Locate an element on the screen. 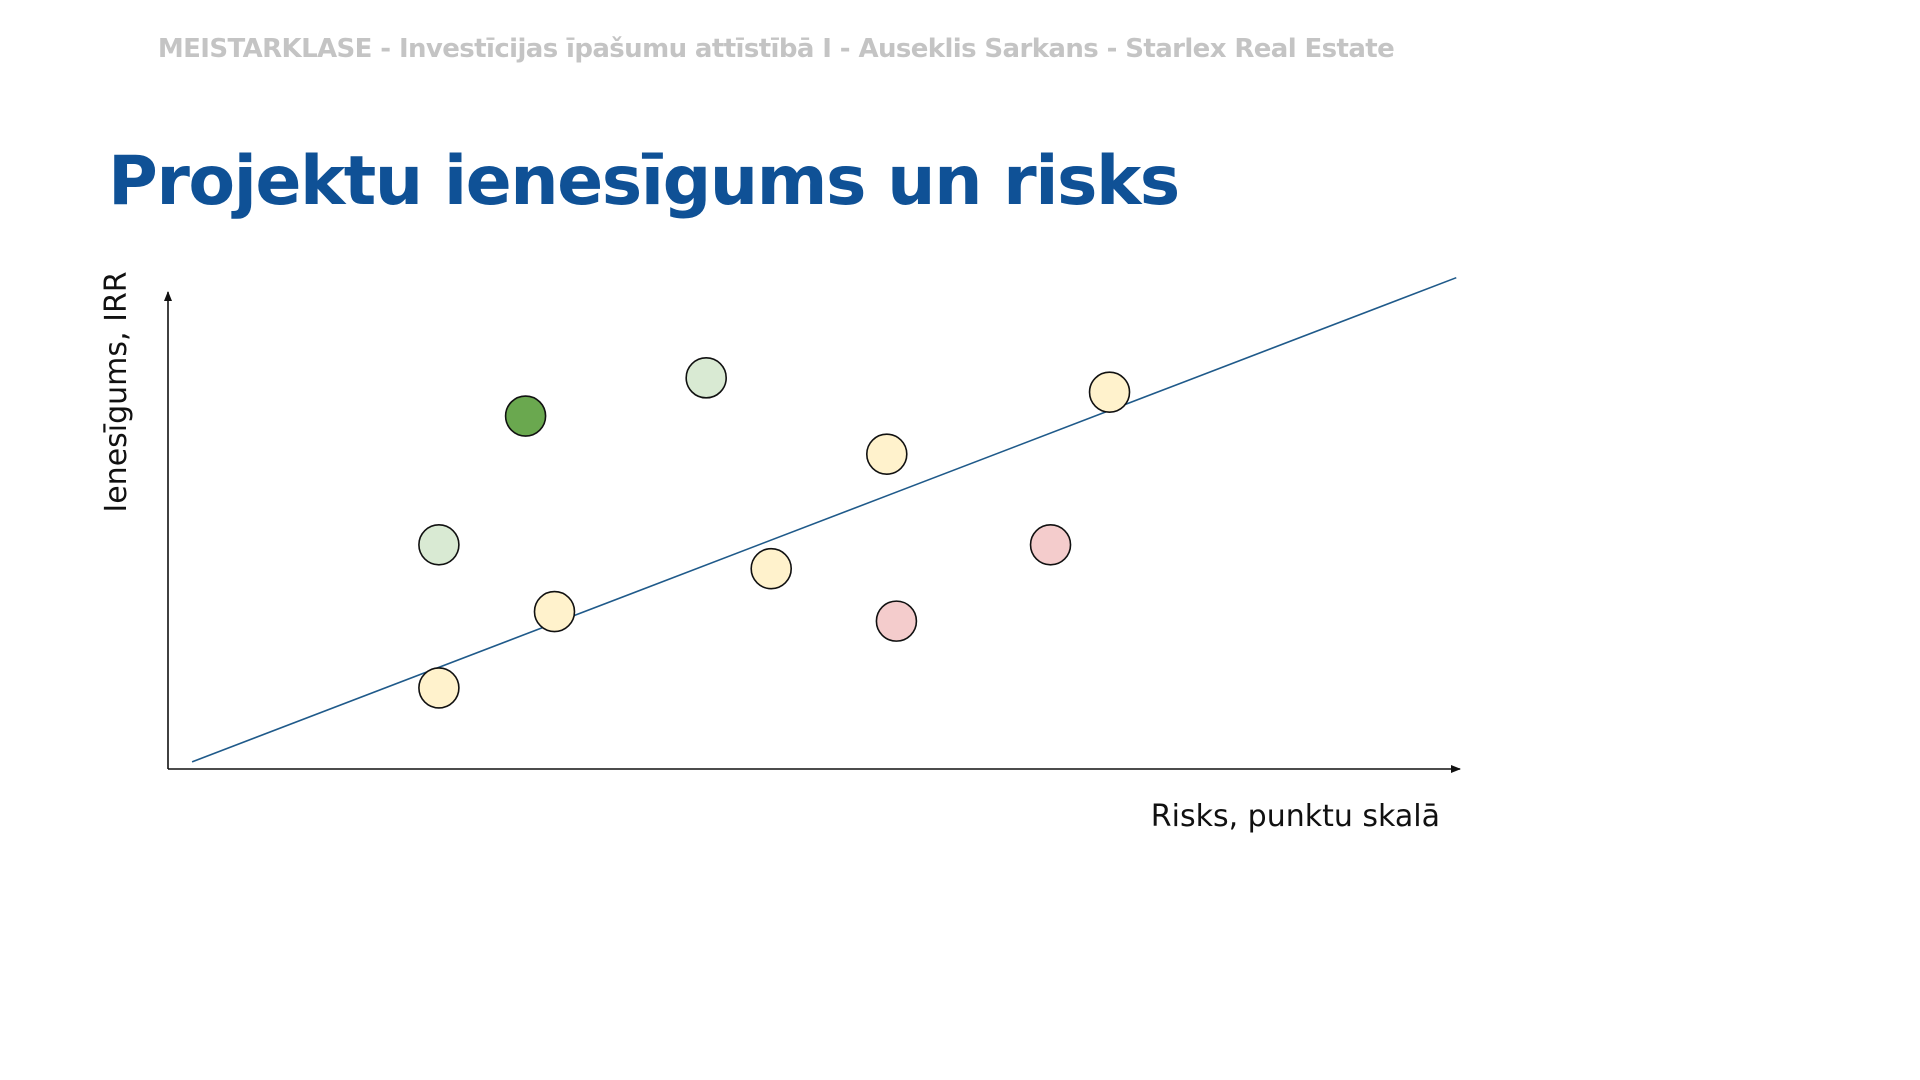 The height and width of the screenshot is (1080, 1920). data-points is located at coordinates (774, 533).